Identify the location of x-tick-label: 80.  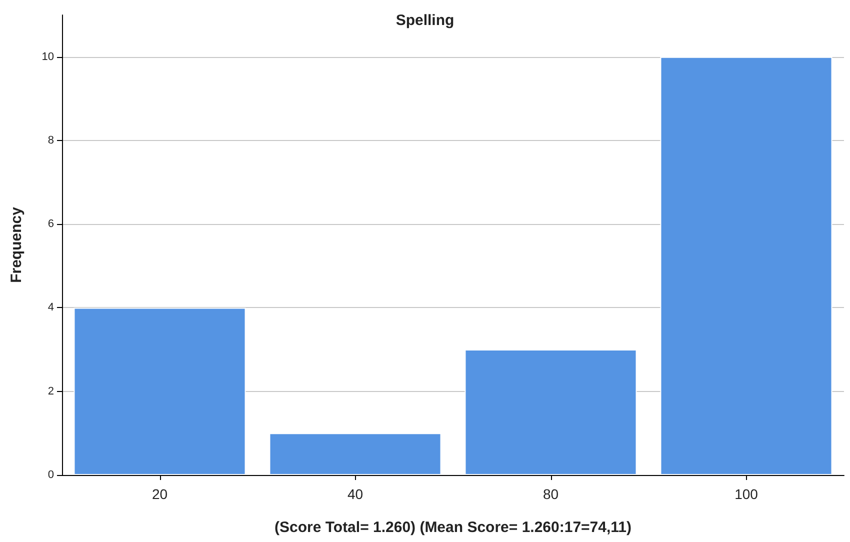
(550, 494).